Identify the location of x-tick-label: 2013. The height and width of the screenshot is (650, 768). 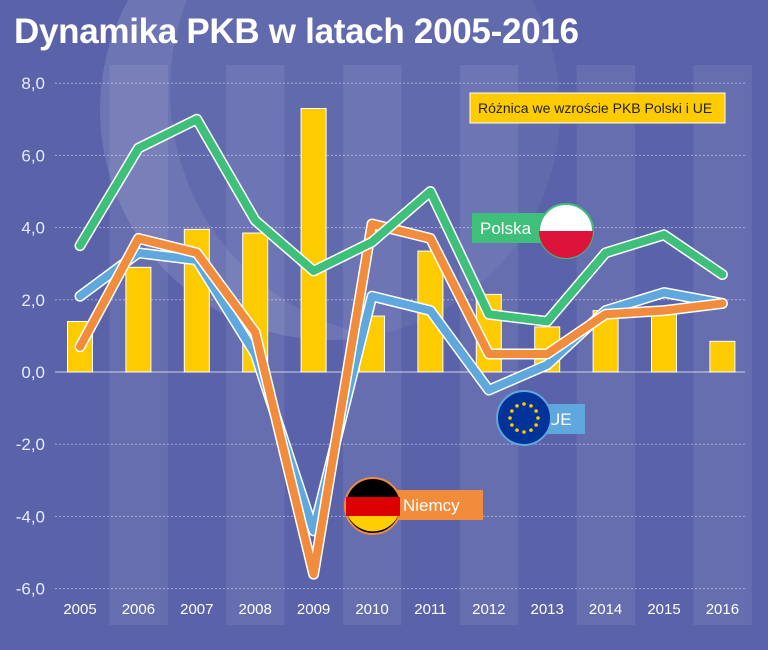
(547, 609).